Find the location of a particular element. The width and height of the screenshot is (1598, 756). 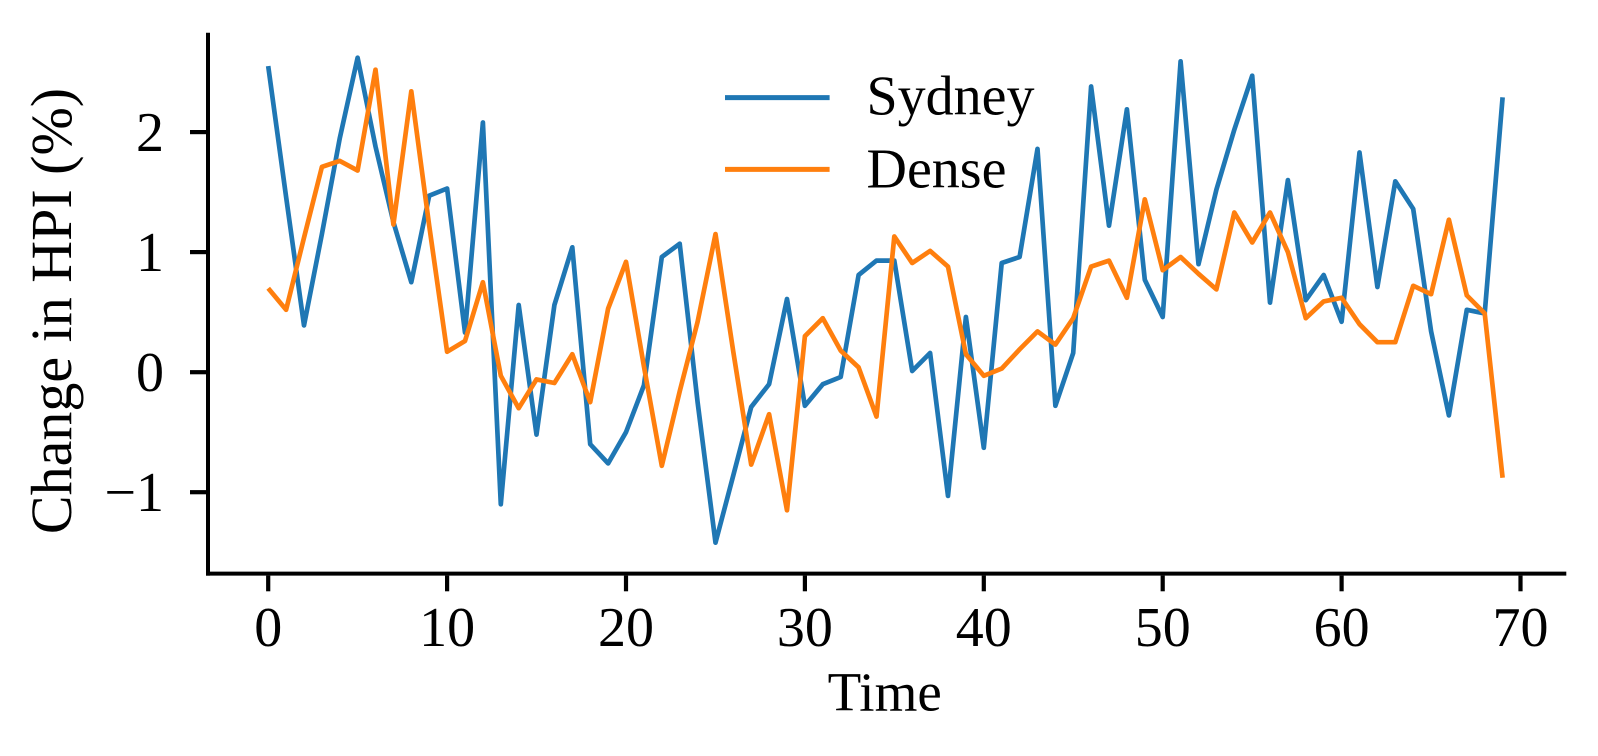

svg-text: Time is located at coordinates (885, 692).